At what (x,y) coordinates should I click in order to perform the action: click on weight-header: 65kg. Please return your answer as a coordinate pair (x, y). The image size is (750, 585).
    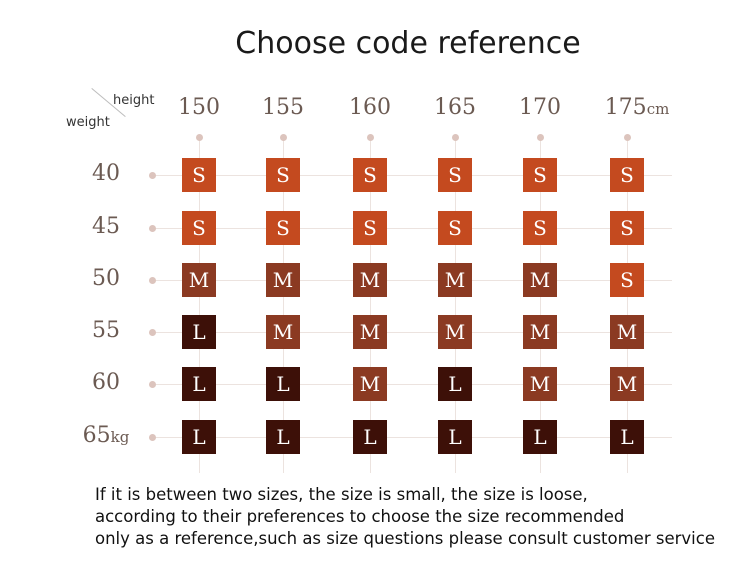
    Looking at the image, I should click on (106, 435).